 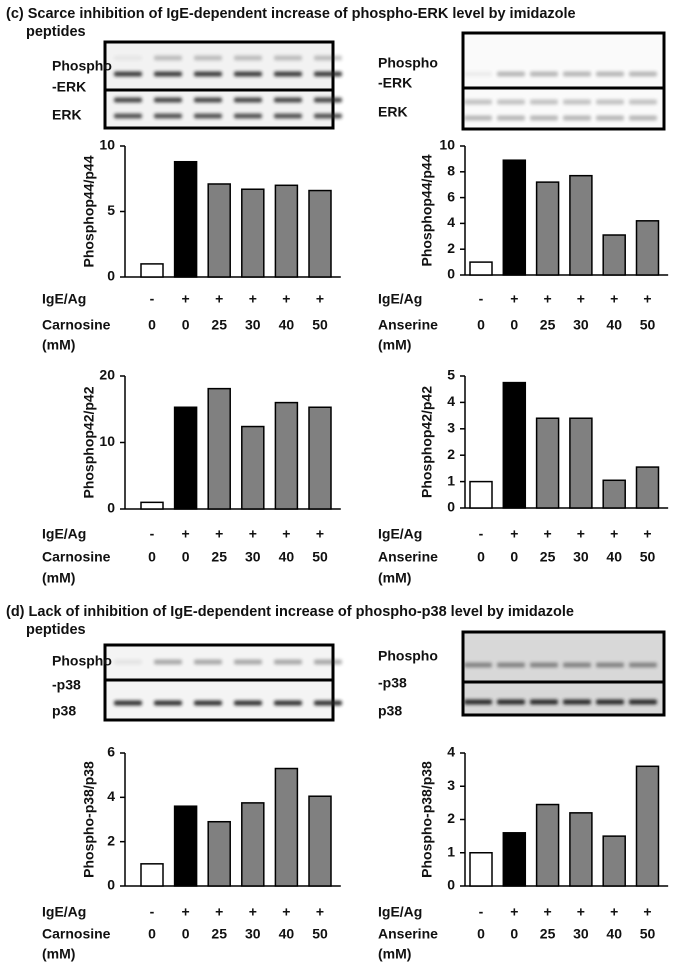 What do you see at coordinates (451, 818) in the screenshot?
I see `y-tick-label: 2` at bounding box center [451, 818].